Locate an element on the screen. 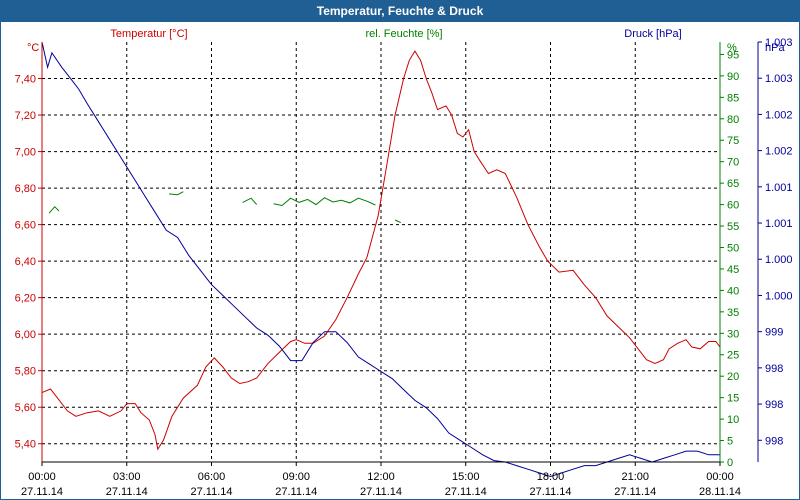  temperature-tick-label: 7,20 is located at coordinates (25, 116).